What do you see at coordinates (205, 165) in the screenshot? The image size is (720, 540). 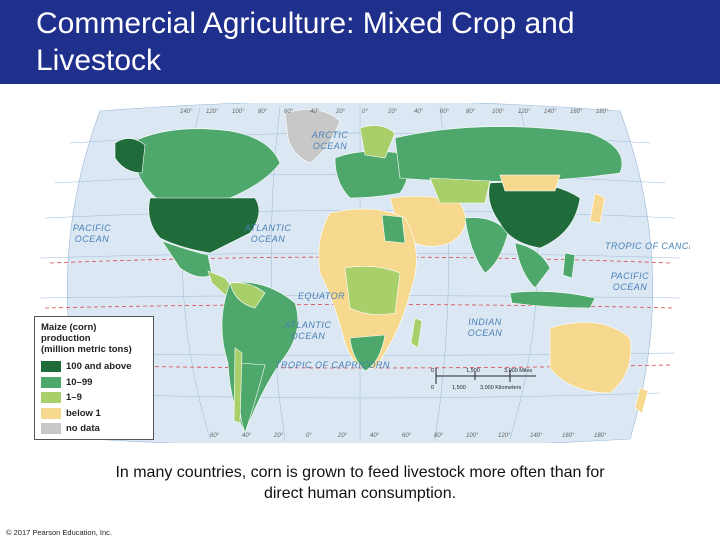 I see `canada` at bounding box center [205, 165].